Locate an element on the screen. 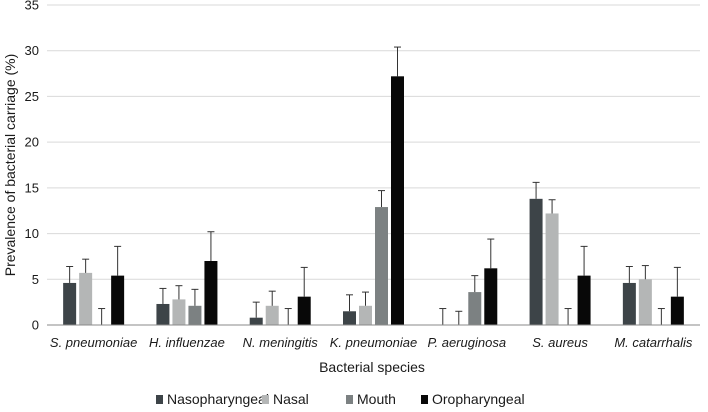  x-tick-label: S. pneumoniae is located at coordinates (93, 342).